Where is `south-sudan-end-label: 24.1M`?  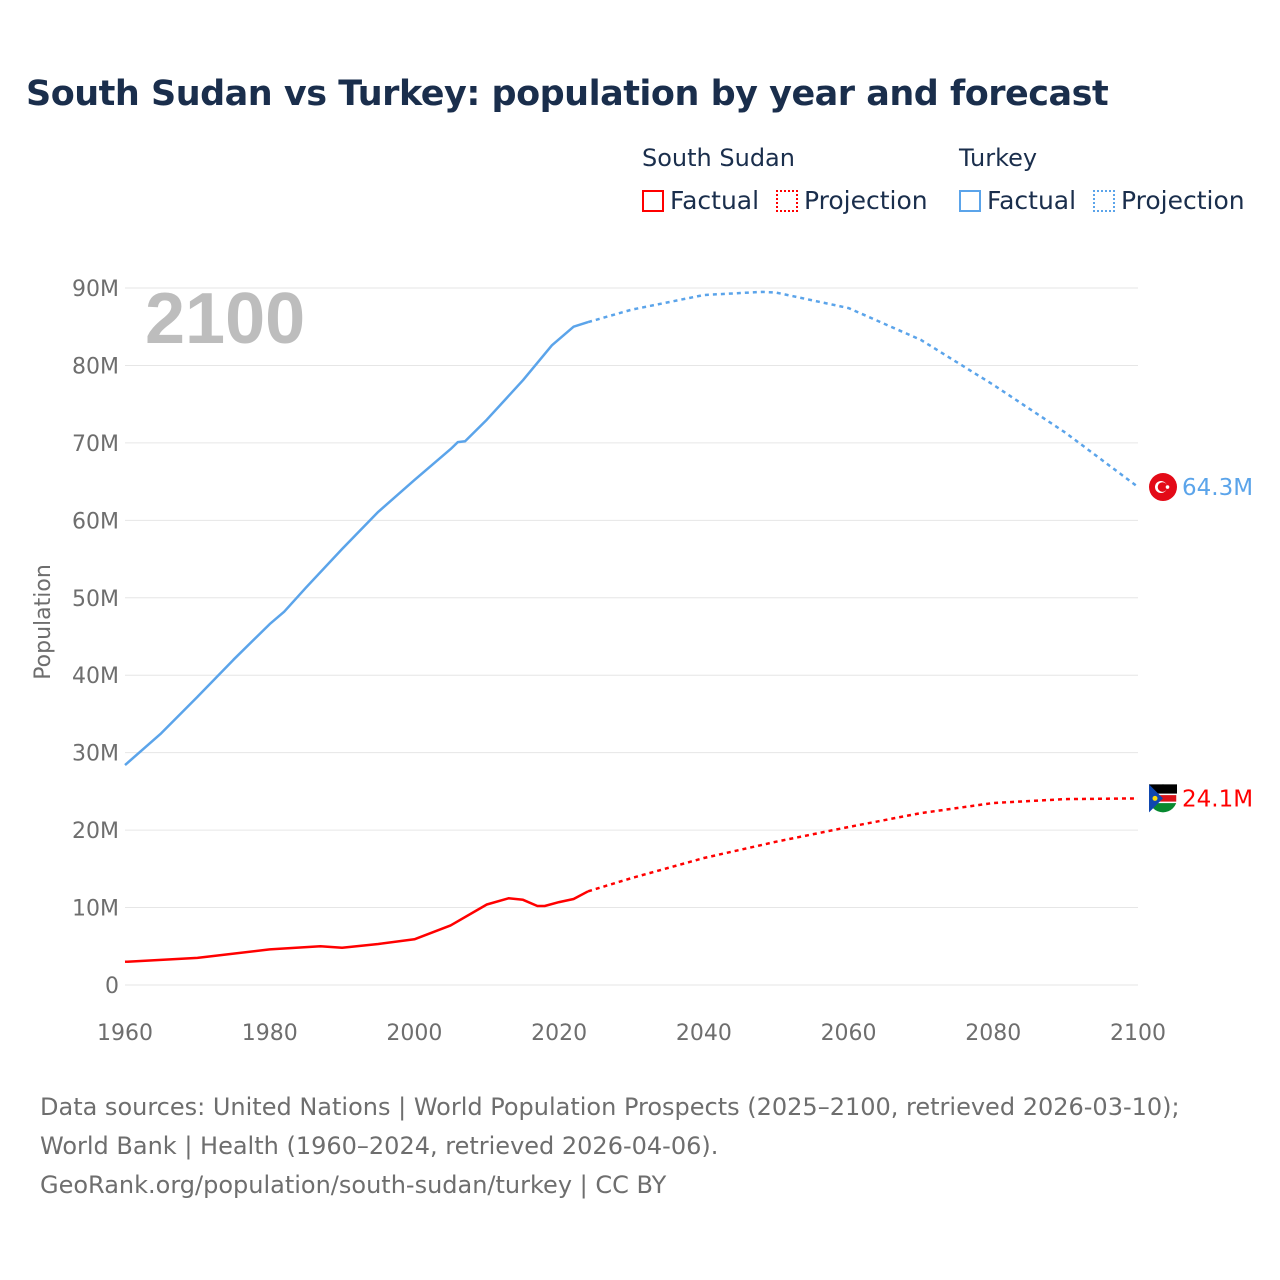
south-sudan-end-label: 24.1M is located at coordinates (1217, 799).